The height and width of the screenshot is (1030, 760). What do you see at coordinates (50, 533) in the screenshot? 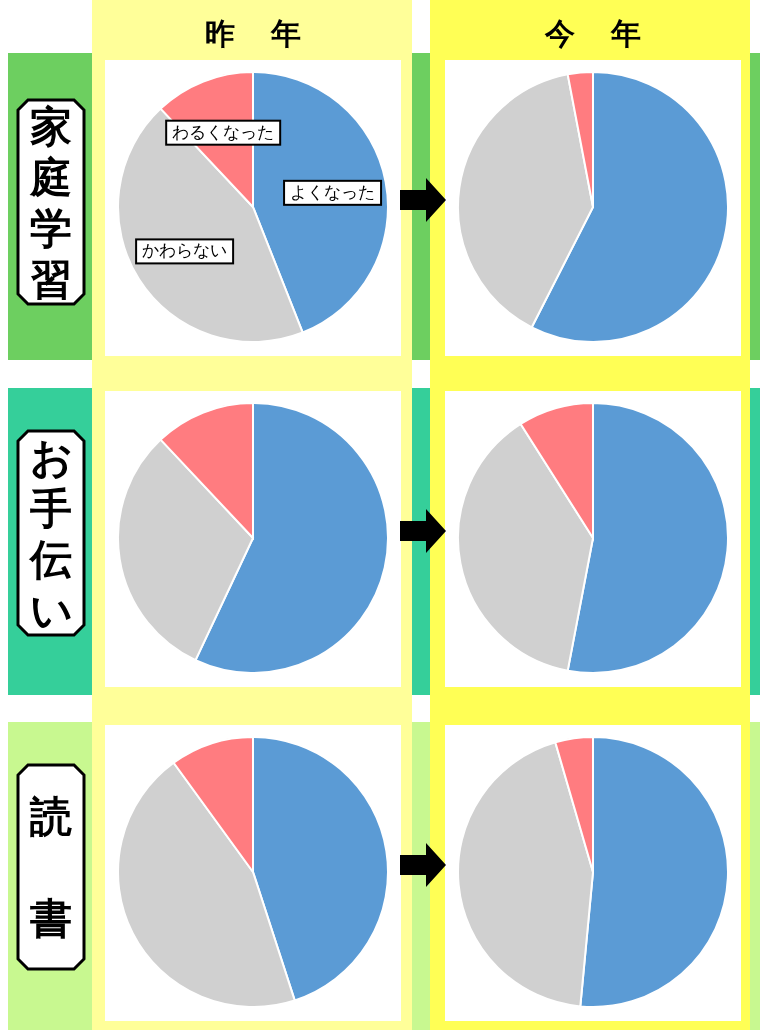
I see `text: お手伝い` at bounding box center [50, 533].